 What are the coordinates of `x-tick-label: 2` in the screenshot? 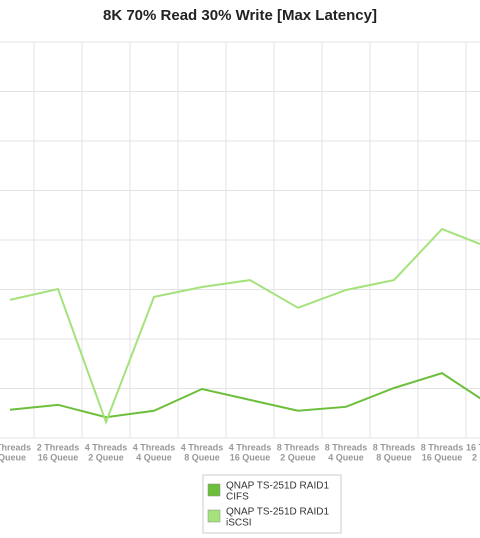 It's located at (474, 457).